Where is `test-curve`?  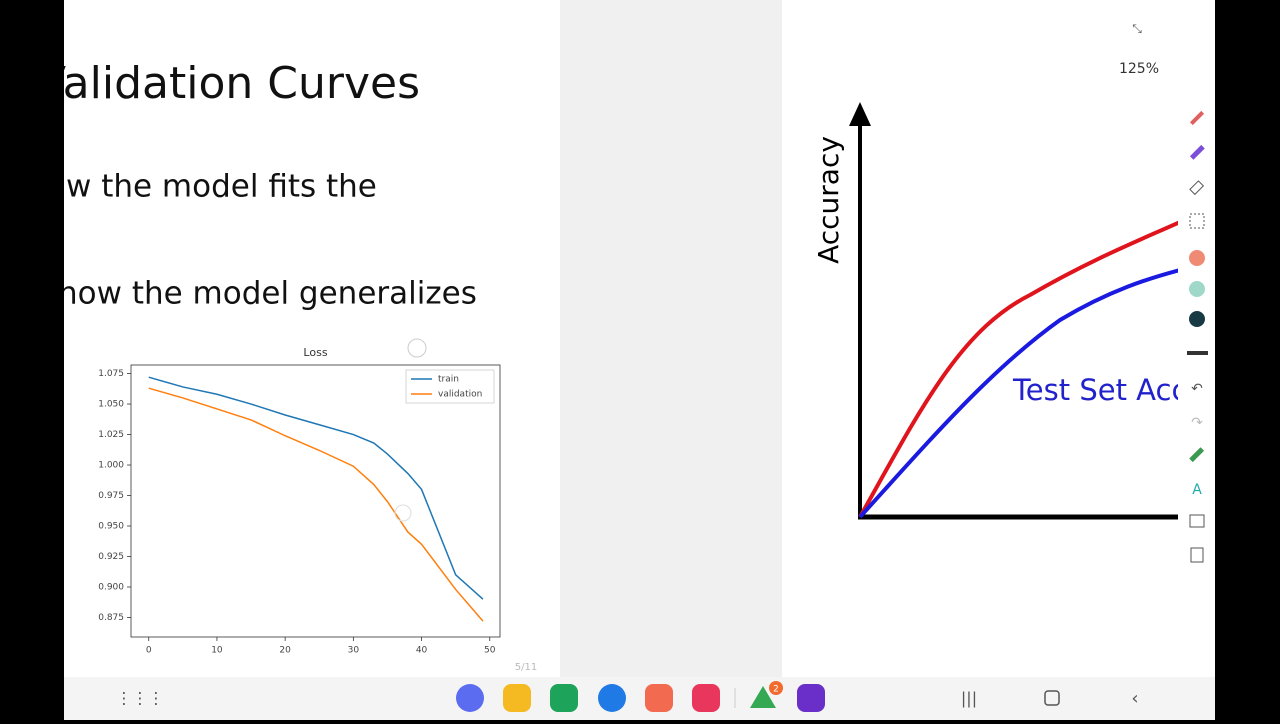
test-curve is located at coordinates (1018, 393).